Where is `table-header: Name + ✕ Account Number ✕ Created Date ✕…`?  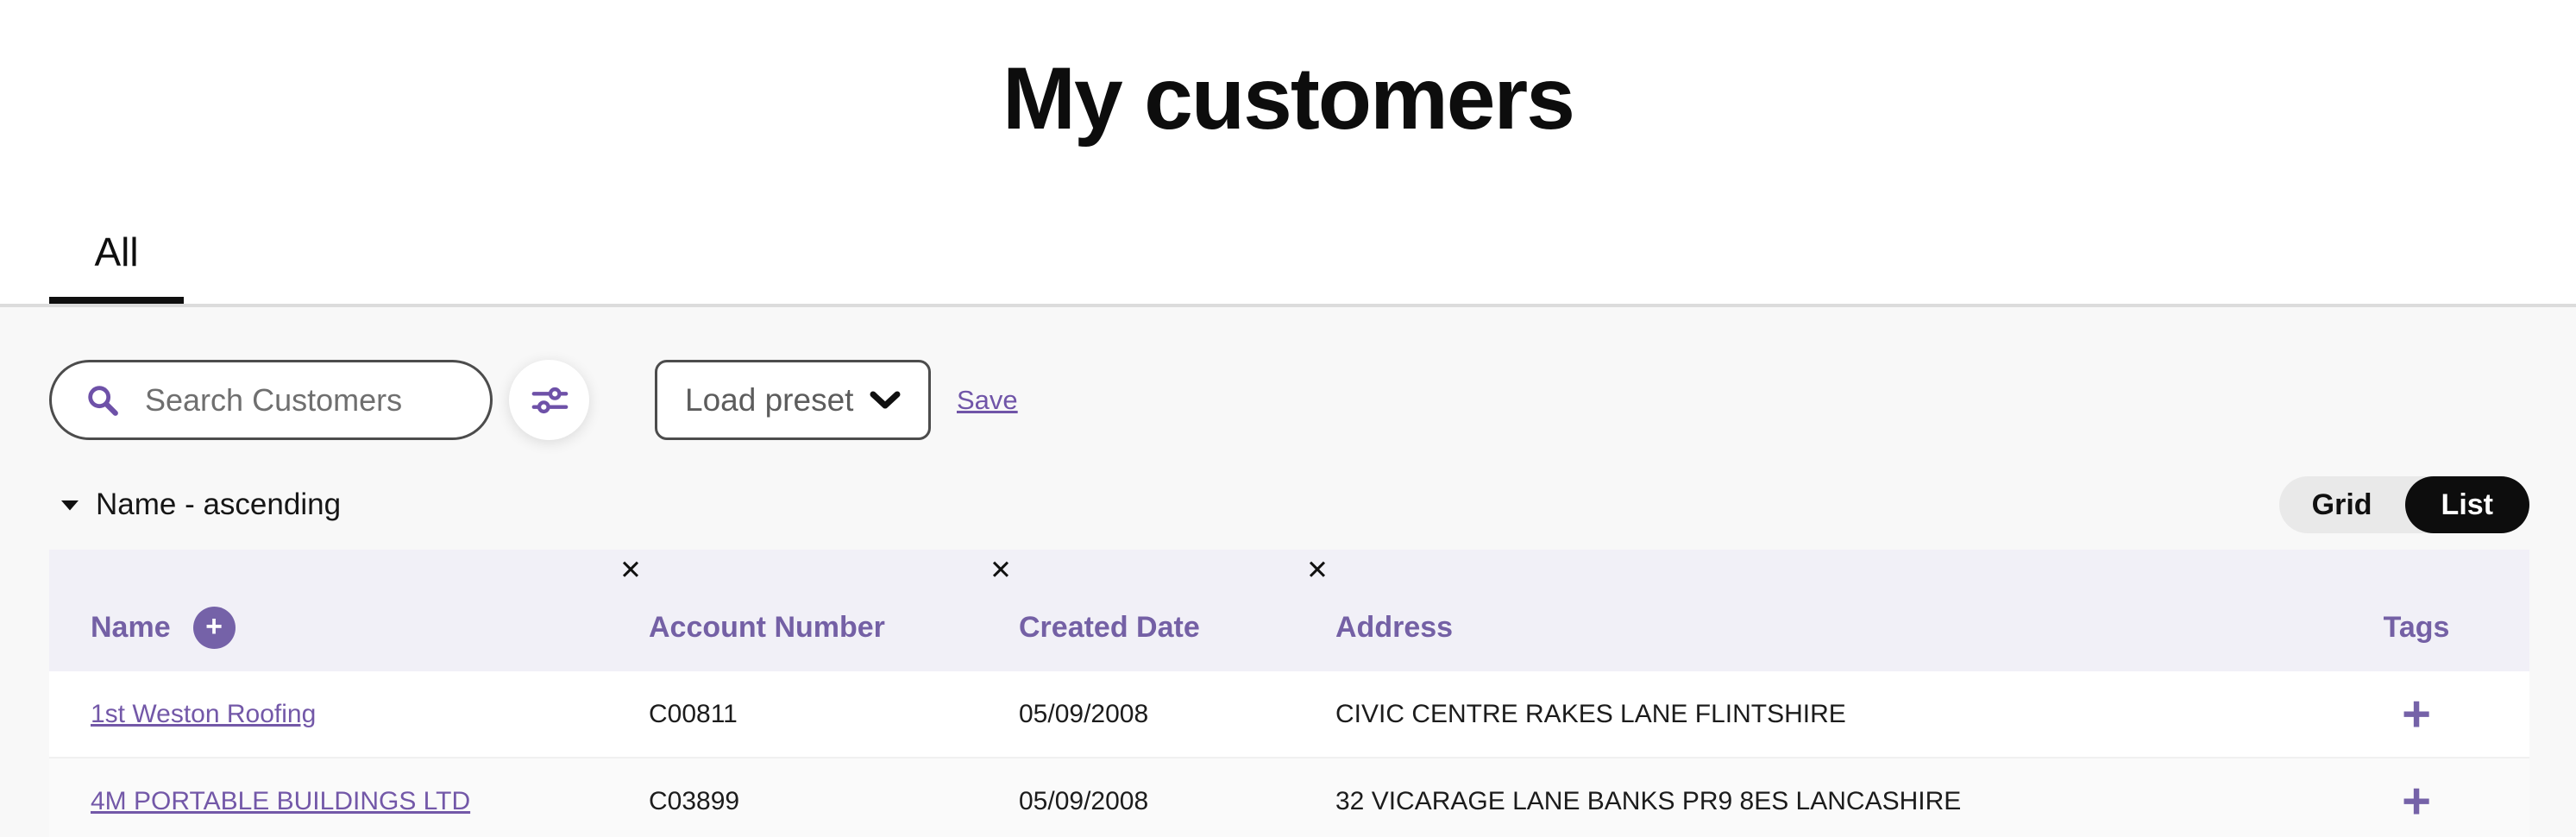
table-header: Name + ✕ Account Number ✕ Created Date ✕… is located at coordinates (1289, 610).